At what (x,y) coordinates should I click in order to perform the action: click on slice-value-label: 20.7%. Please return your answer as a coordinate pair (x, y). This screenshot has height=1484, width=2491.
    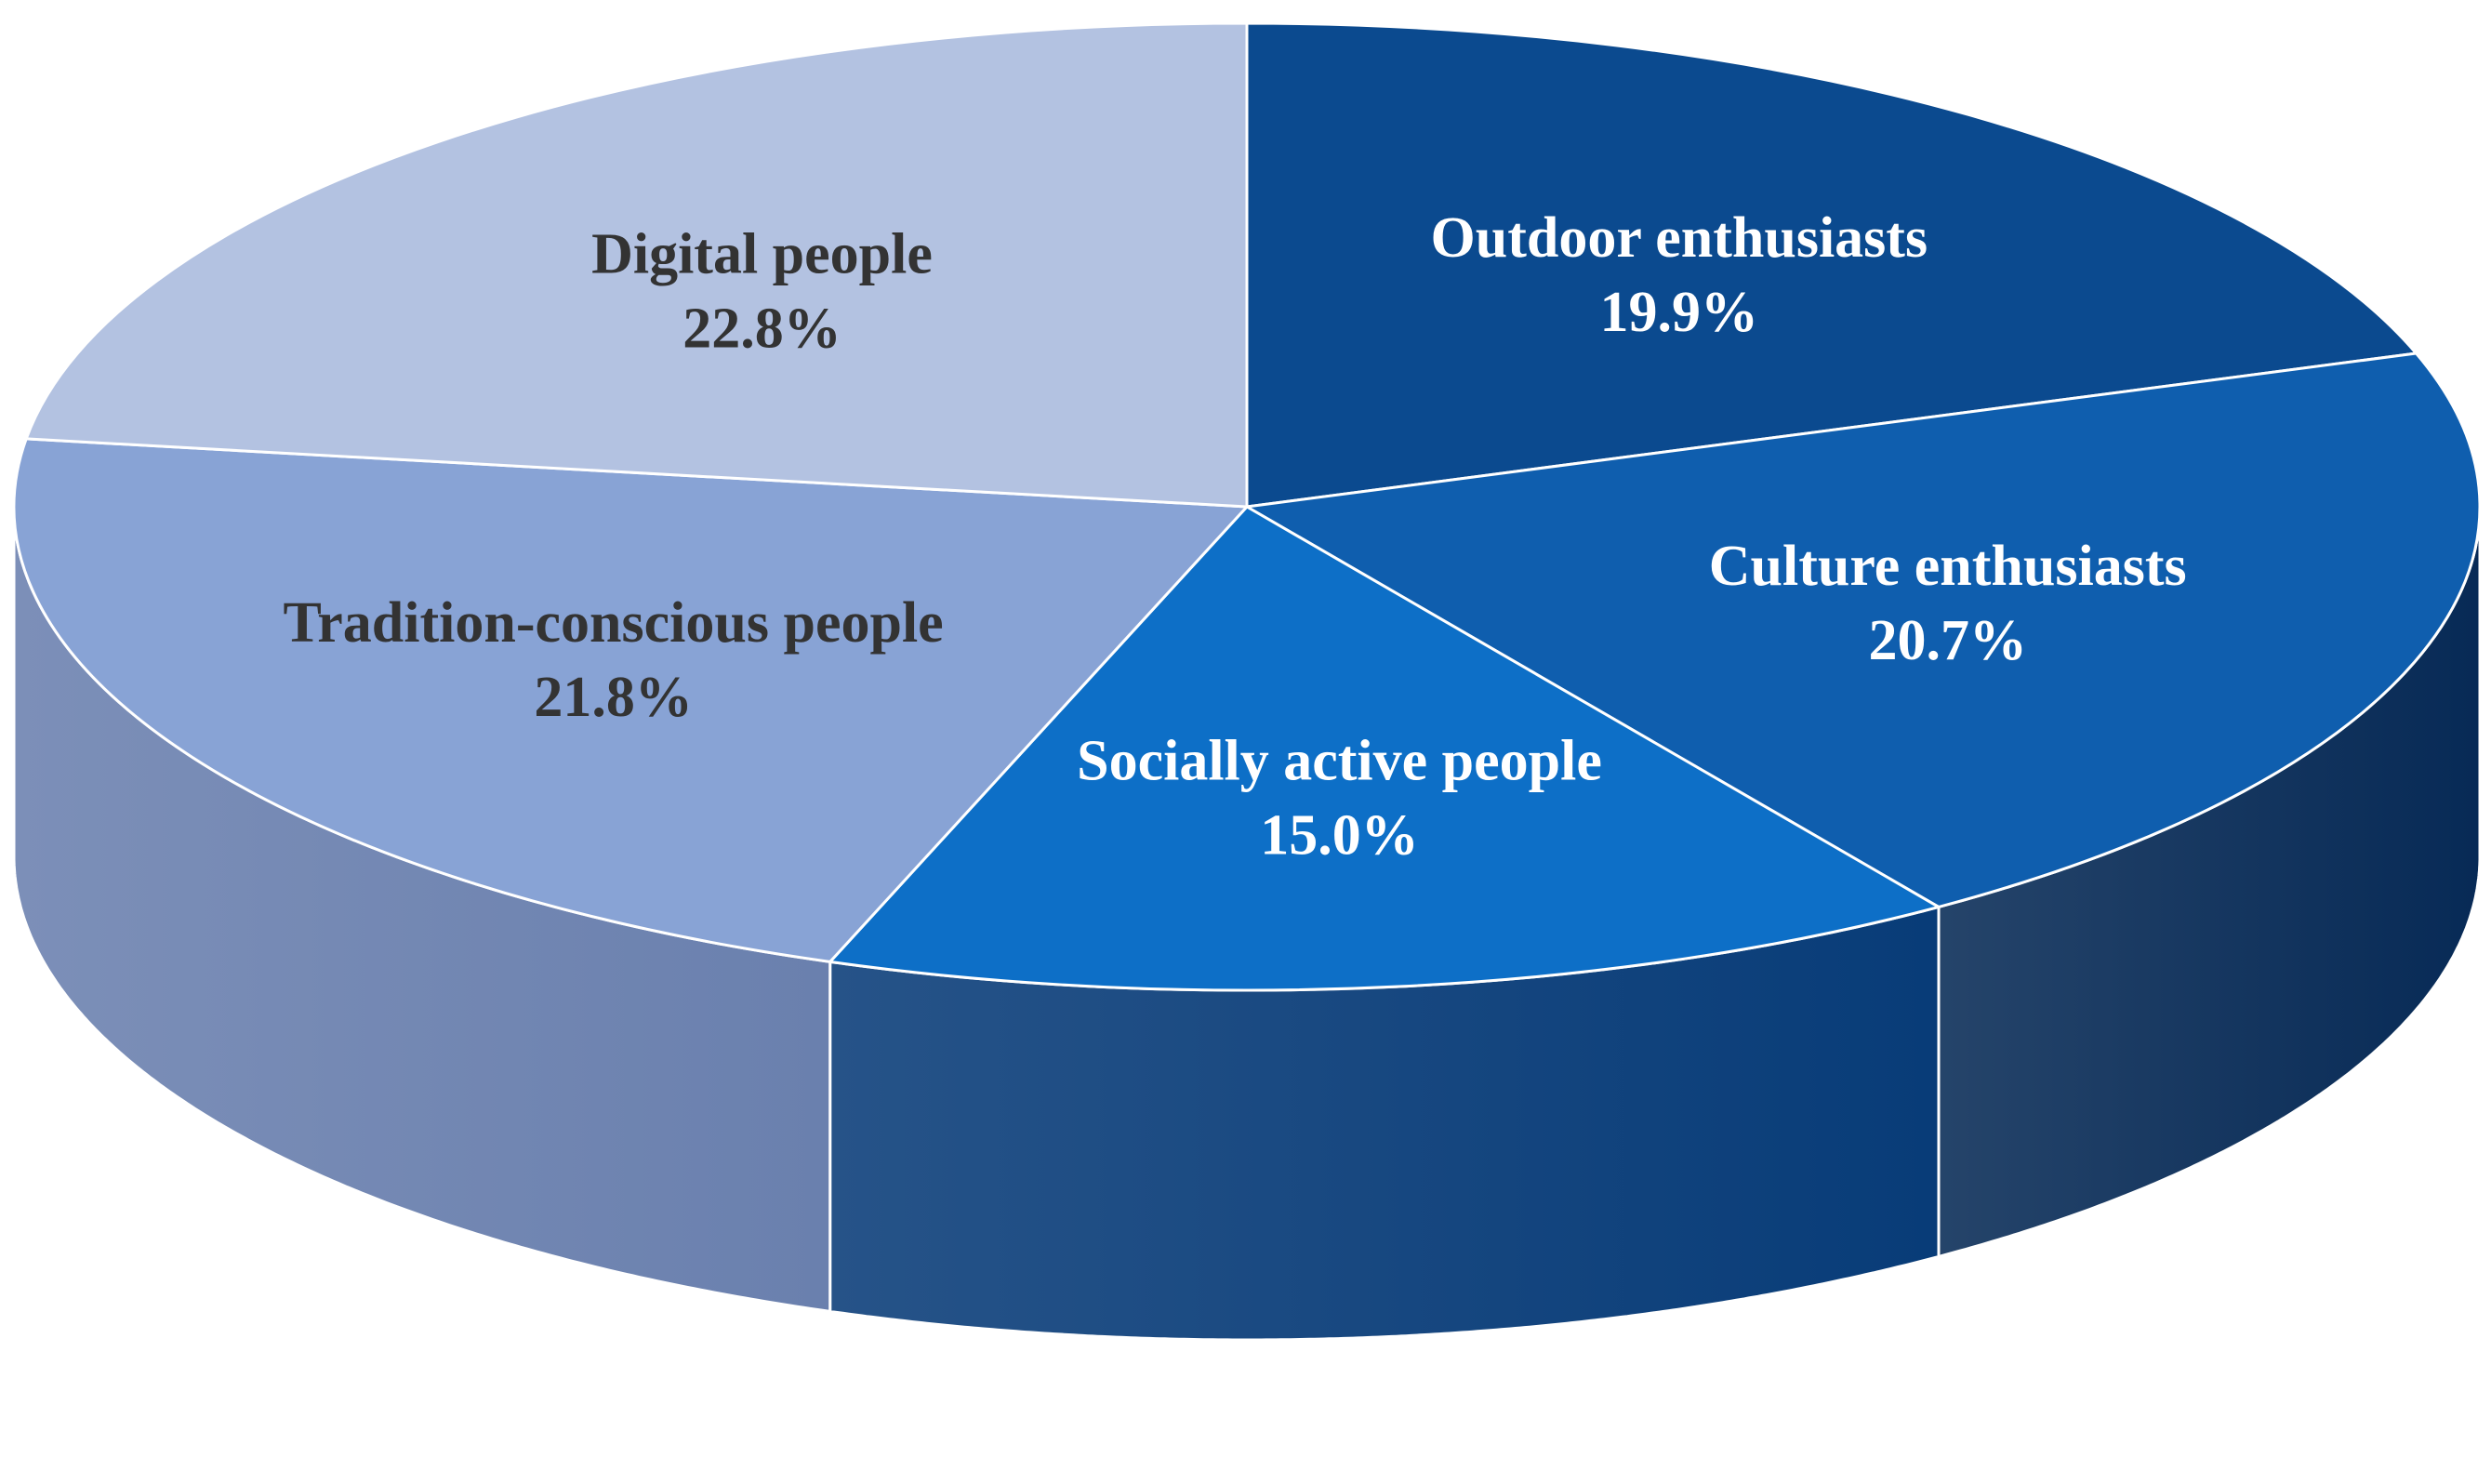
    Looking at the image, I should click on (1947, 640).